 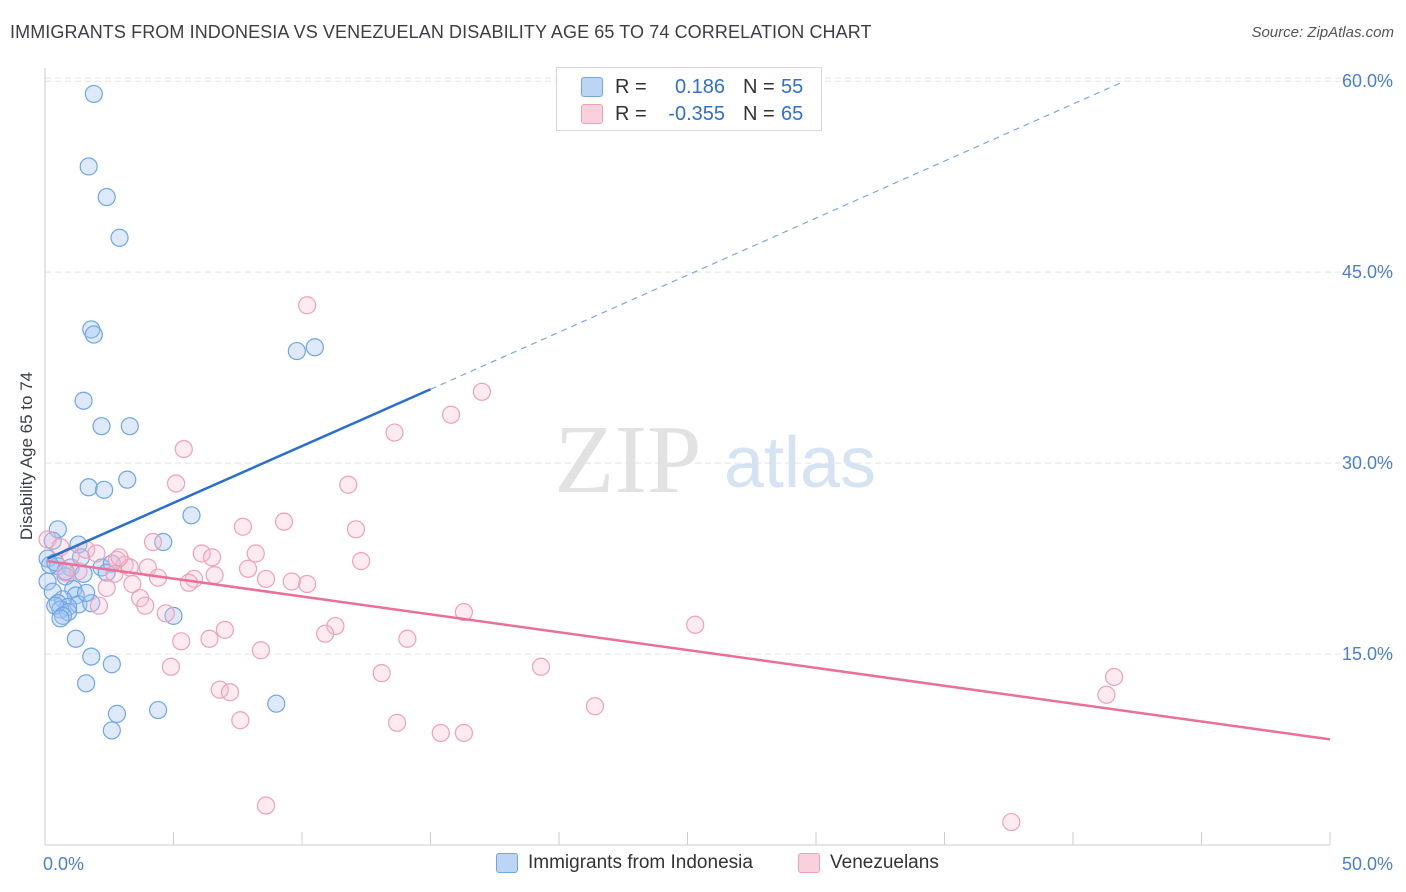 What do you see at coordinates (26, 456) in the screenshot?
I see `y-axis-label: Disability Age 65 to 74` at bounding box center [26, 456].